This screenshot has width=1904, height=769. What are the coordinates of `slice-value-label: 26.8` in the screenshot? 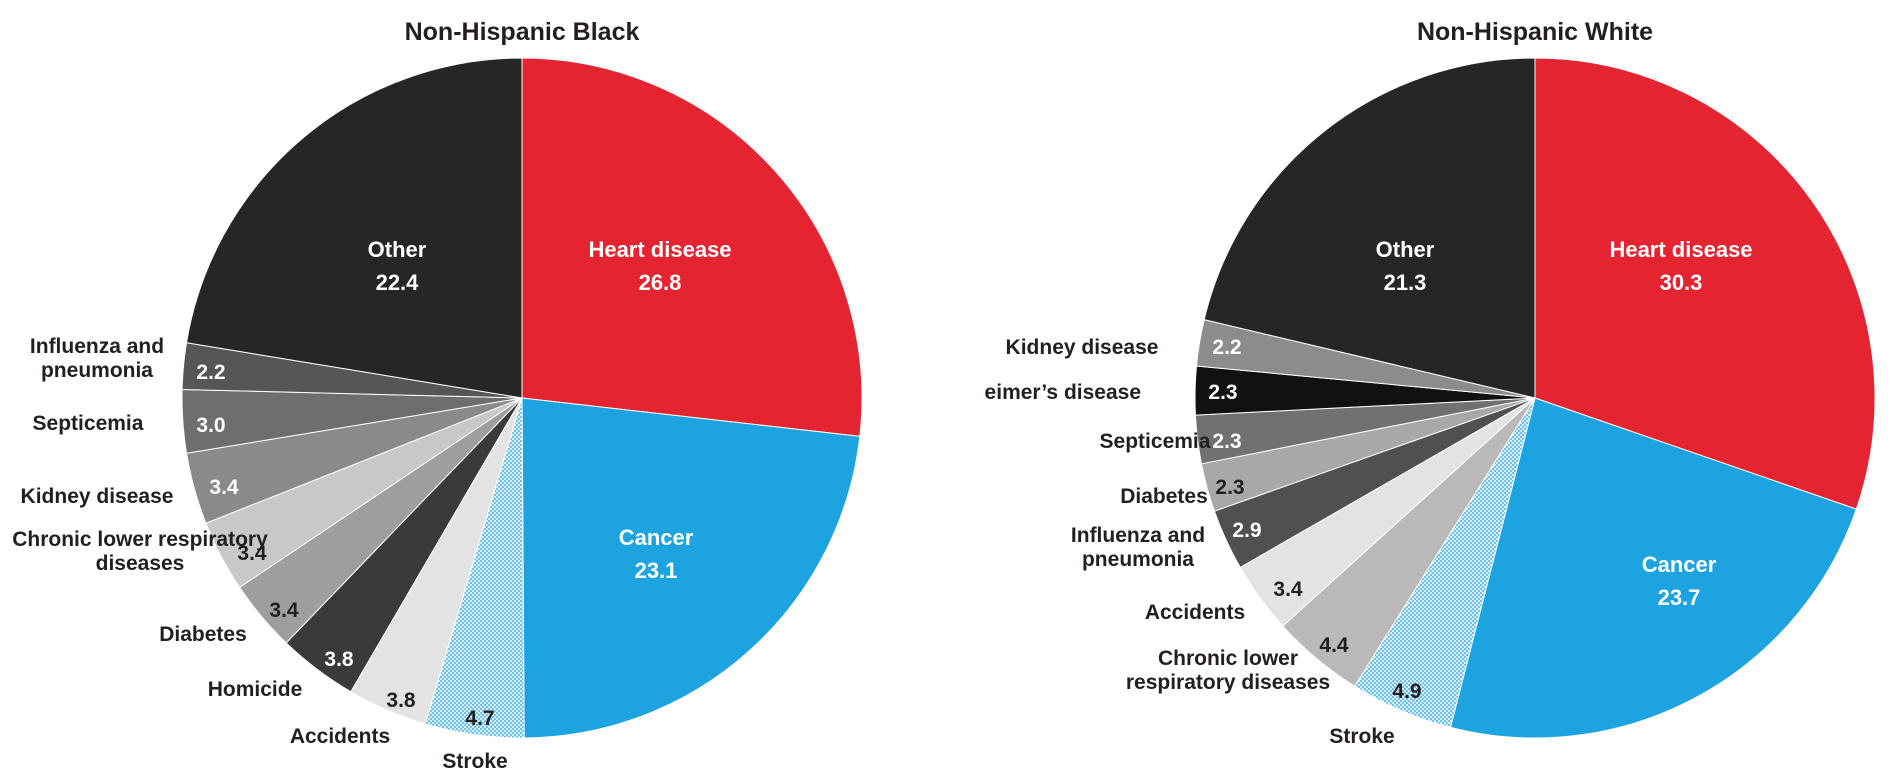 It's located at (660, 282).